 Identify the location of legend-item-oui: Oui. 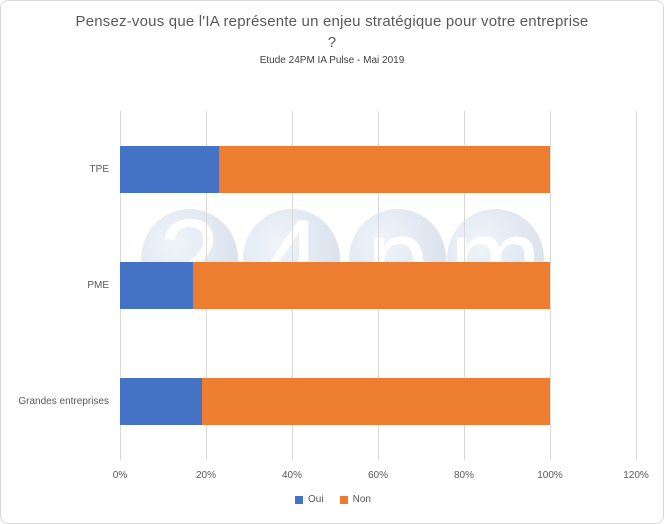
(309, 499).